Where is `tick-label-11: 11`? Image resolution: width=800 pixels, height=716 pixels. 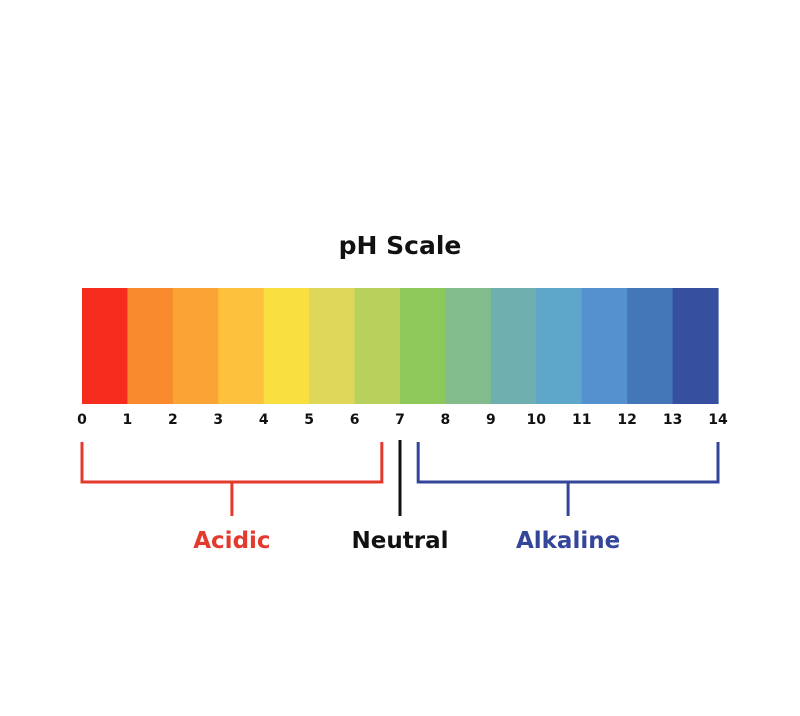
tick-label-11: 11 is located at coordinates (581, 420).